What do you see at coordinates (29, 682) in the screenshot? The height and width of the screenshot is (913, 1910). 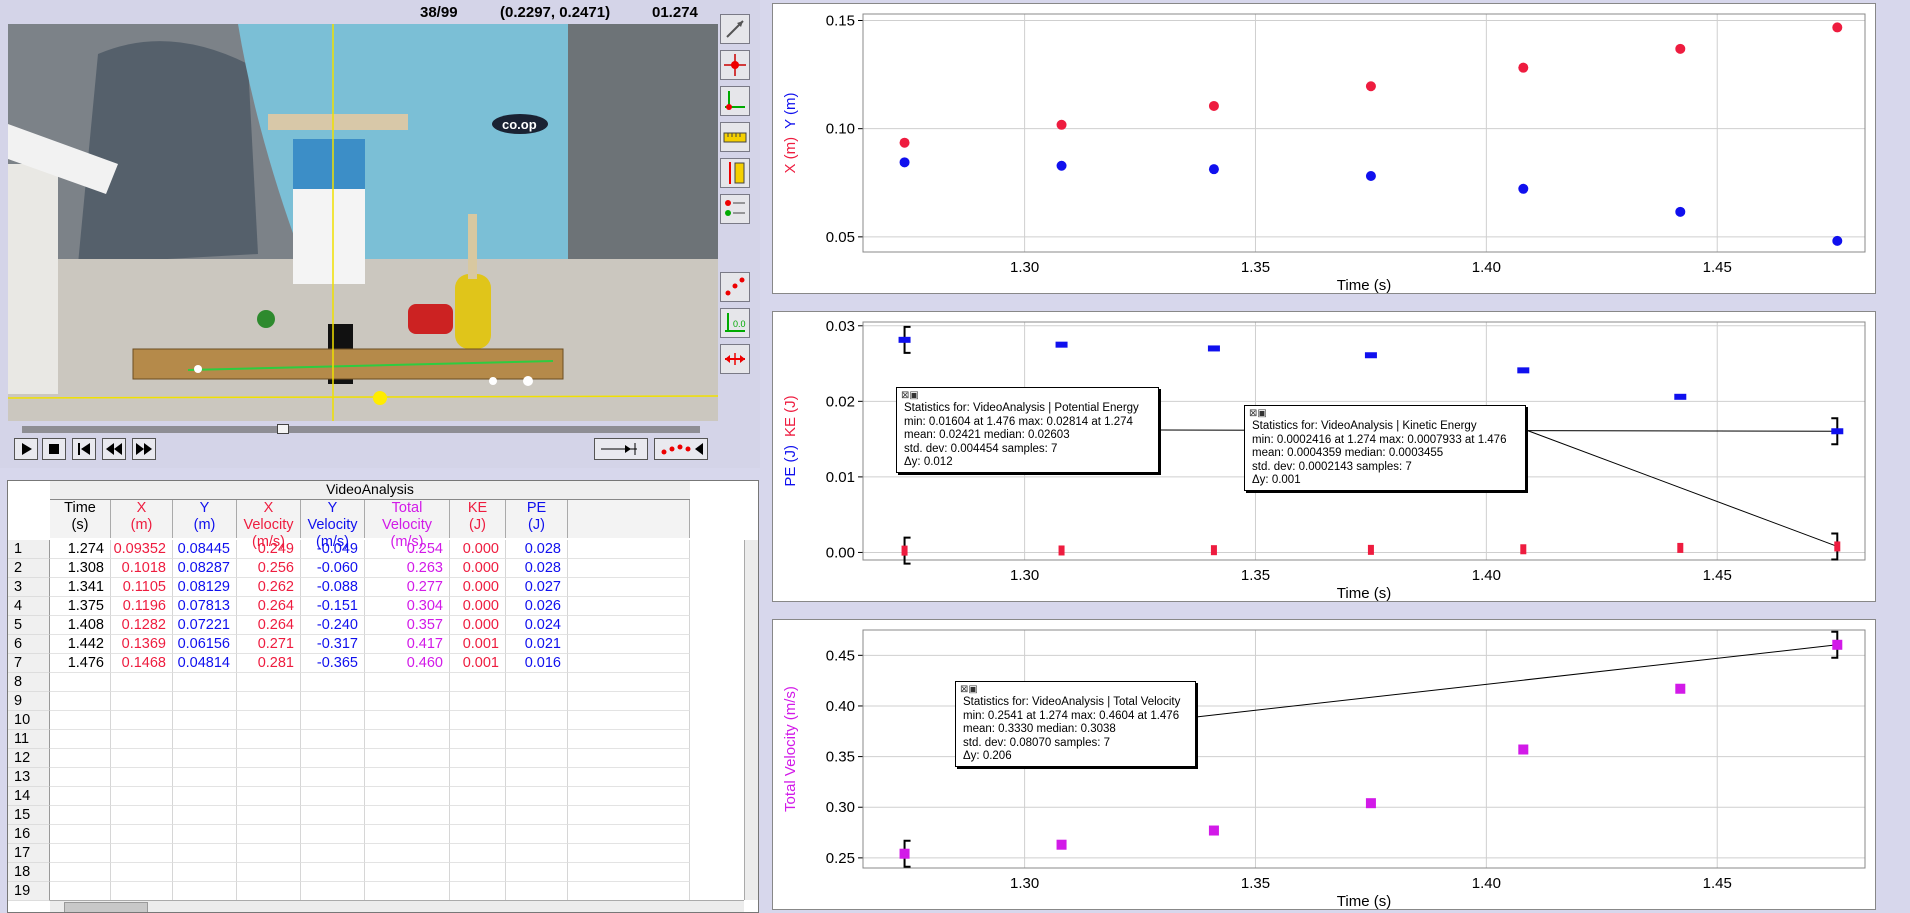 I see `row-number: 8` at bounding box center [29, 682].